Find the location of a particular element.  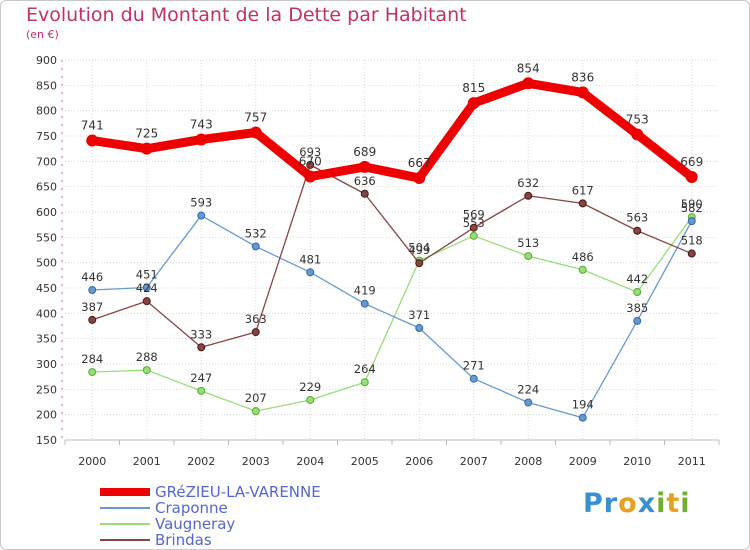

data-label: 504 is located at coordinates (419, 248).